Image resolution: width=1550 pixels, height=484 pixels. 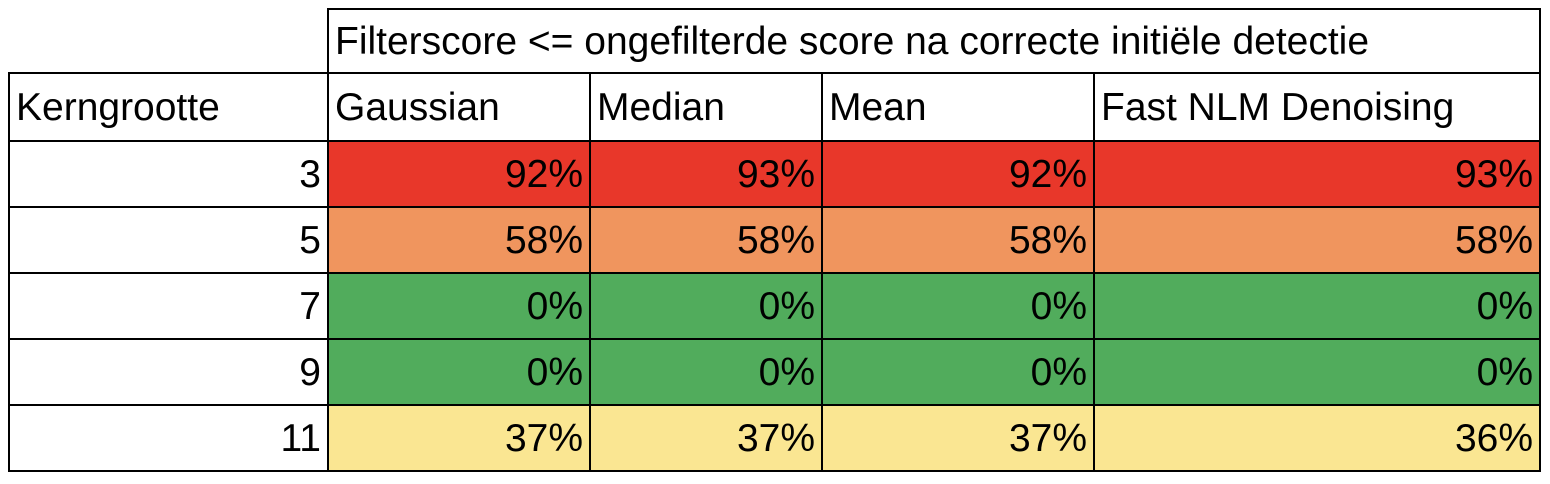 I want to click on kernel-size-cell: 5, so click(x=168, y=240).